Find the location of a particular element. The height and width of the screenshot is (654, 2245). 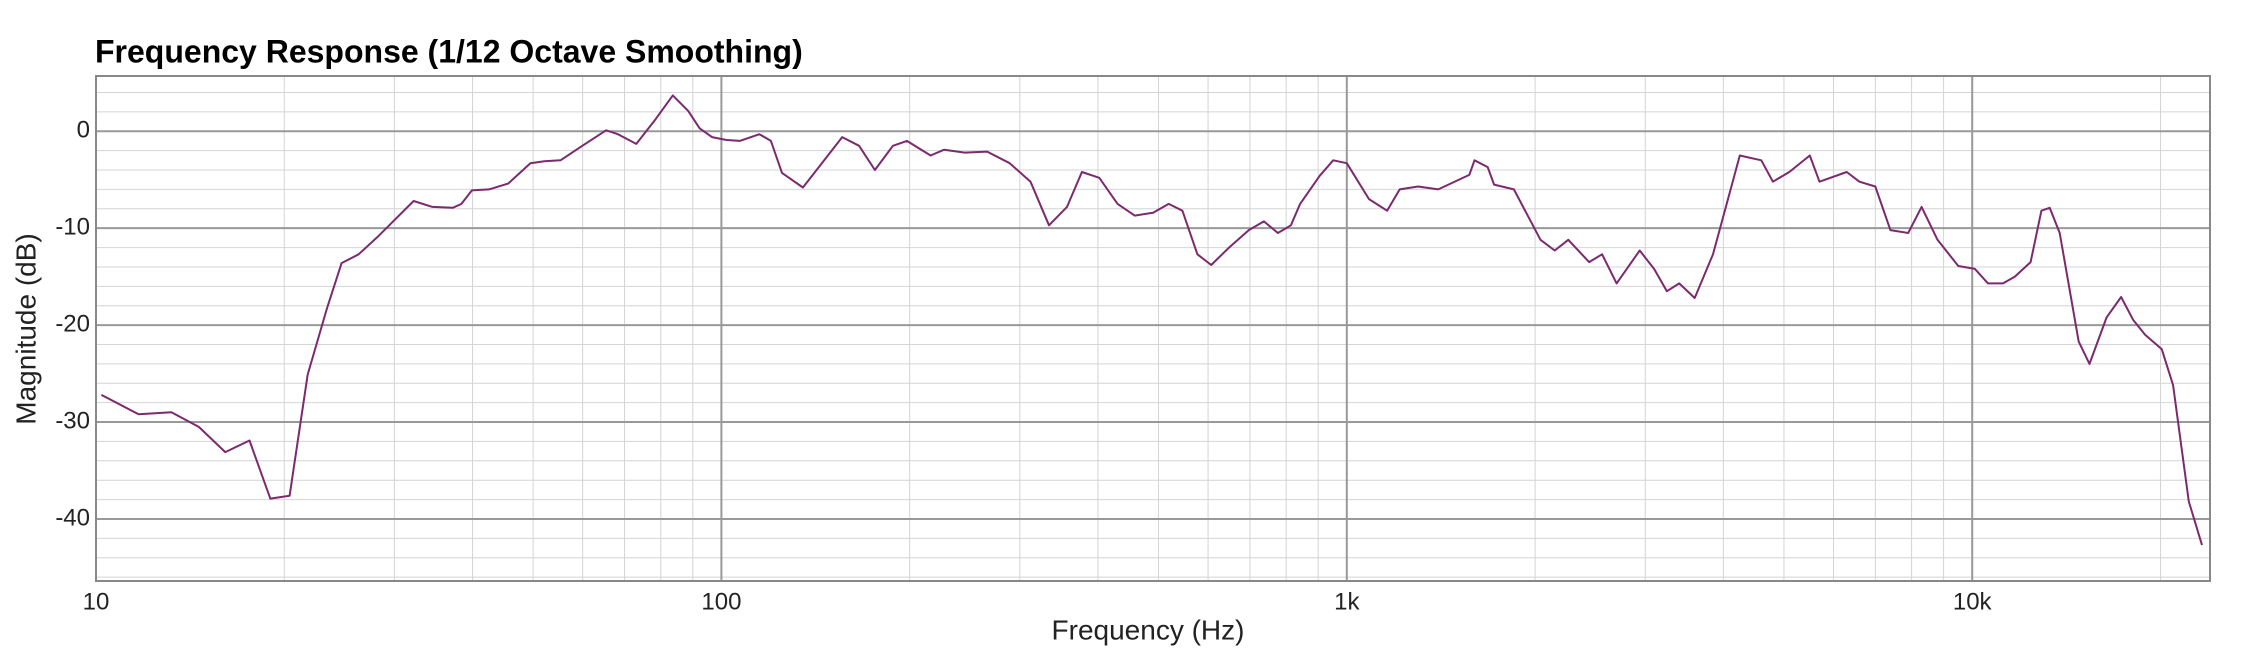

x-tick-label: 1k is located at coordinates (1347, 601).